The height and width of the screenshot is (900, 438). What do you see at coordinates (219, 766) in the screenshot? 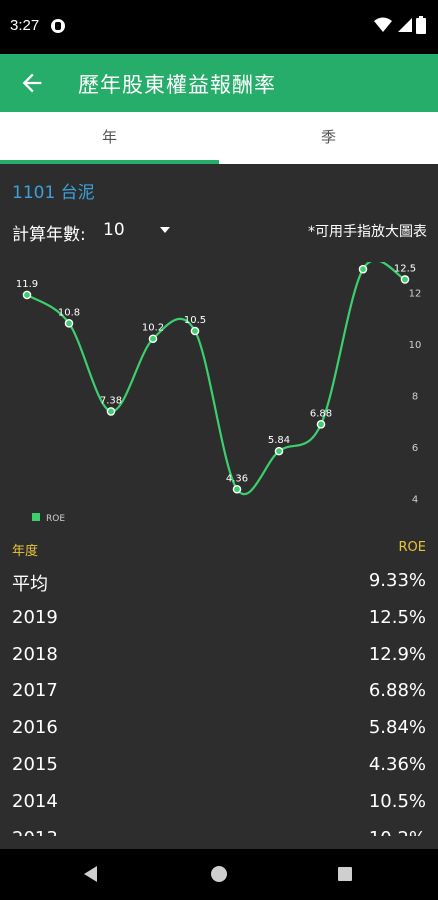
I see `table-row: 2015 4.36%` at bounding box center [219, 766].